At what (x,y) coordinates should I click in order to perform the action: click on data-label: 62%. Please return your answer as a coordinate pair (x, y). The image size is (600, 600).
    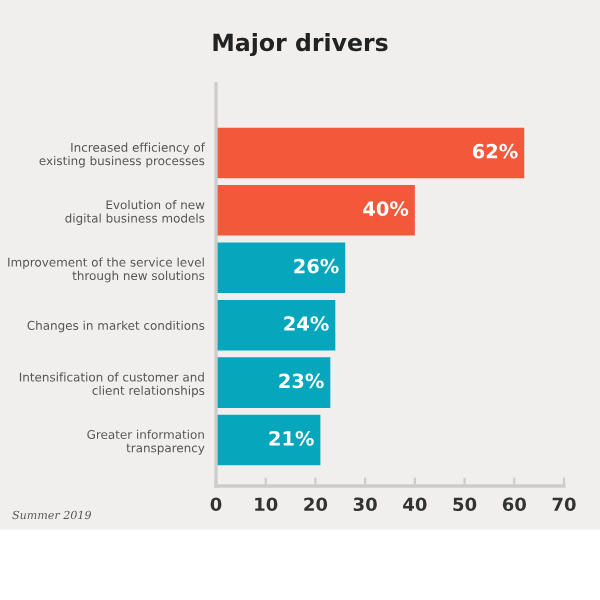
    Looking at the image, I should click on (495, 151).